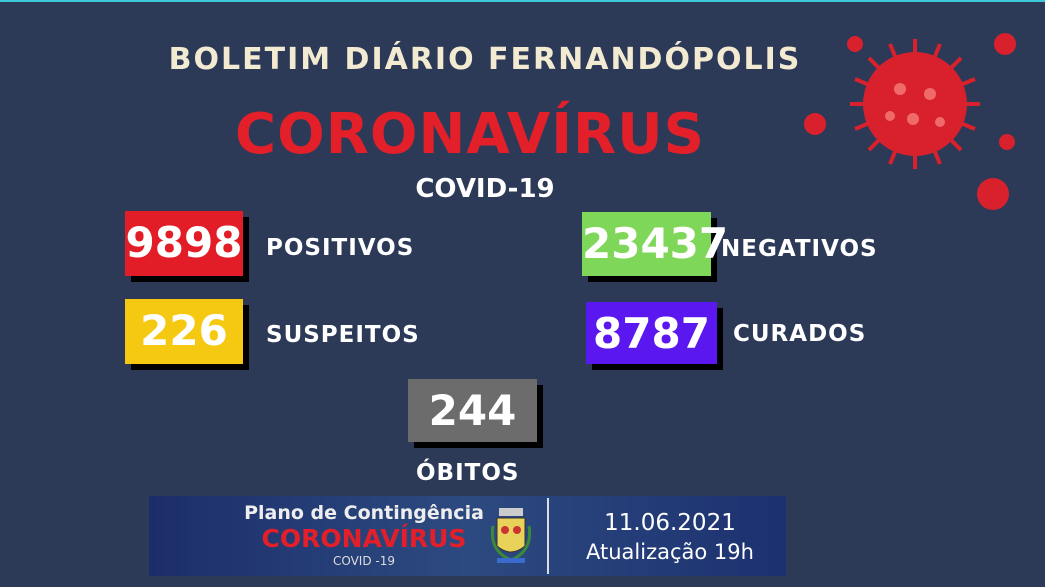  Describe the element at coordinates (364, 513) in the screenshot. I see `banner-plan: Plano de Contingência` at that location.